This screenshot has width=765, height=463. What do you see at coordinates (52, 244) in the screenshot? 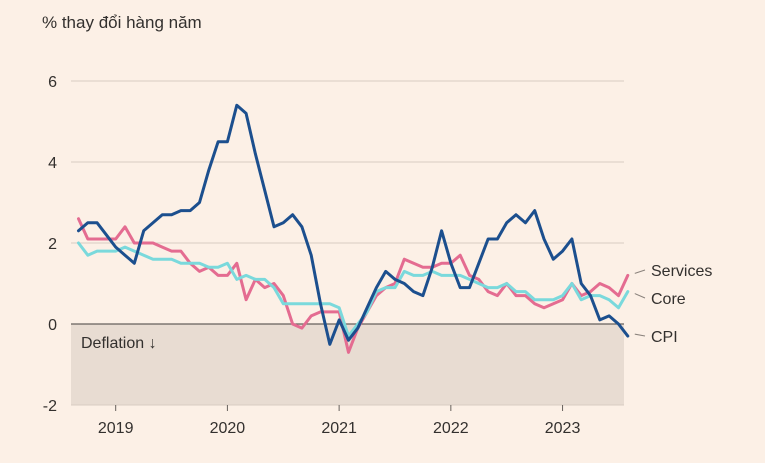
I see `y-tick-label: 2` at bounding box center [52, 244].